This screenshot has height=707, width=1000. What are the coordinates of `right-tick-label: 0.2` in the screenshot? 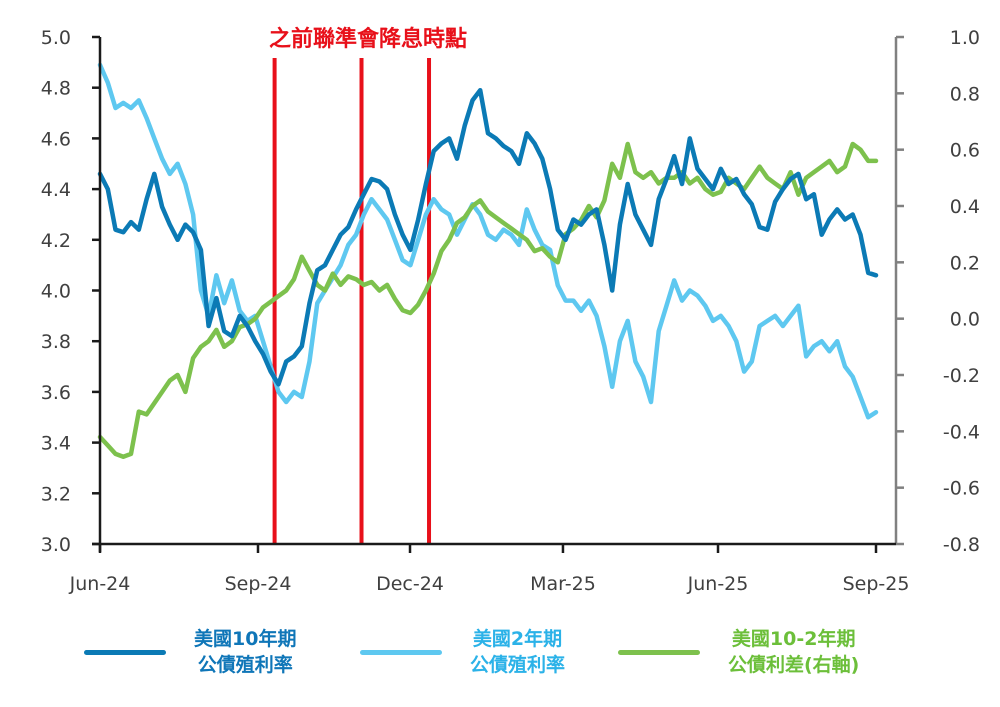 It's located at (965, 263).